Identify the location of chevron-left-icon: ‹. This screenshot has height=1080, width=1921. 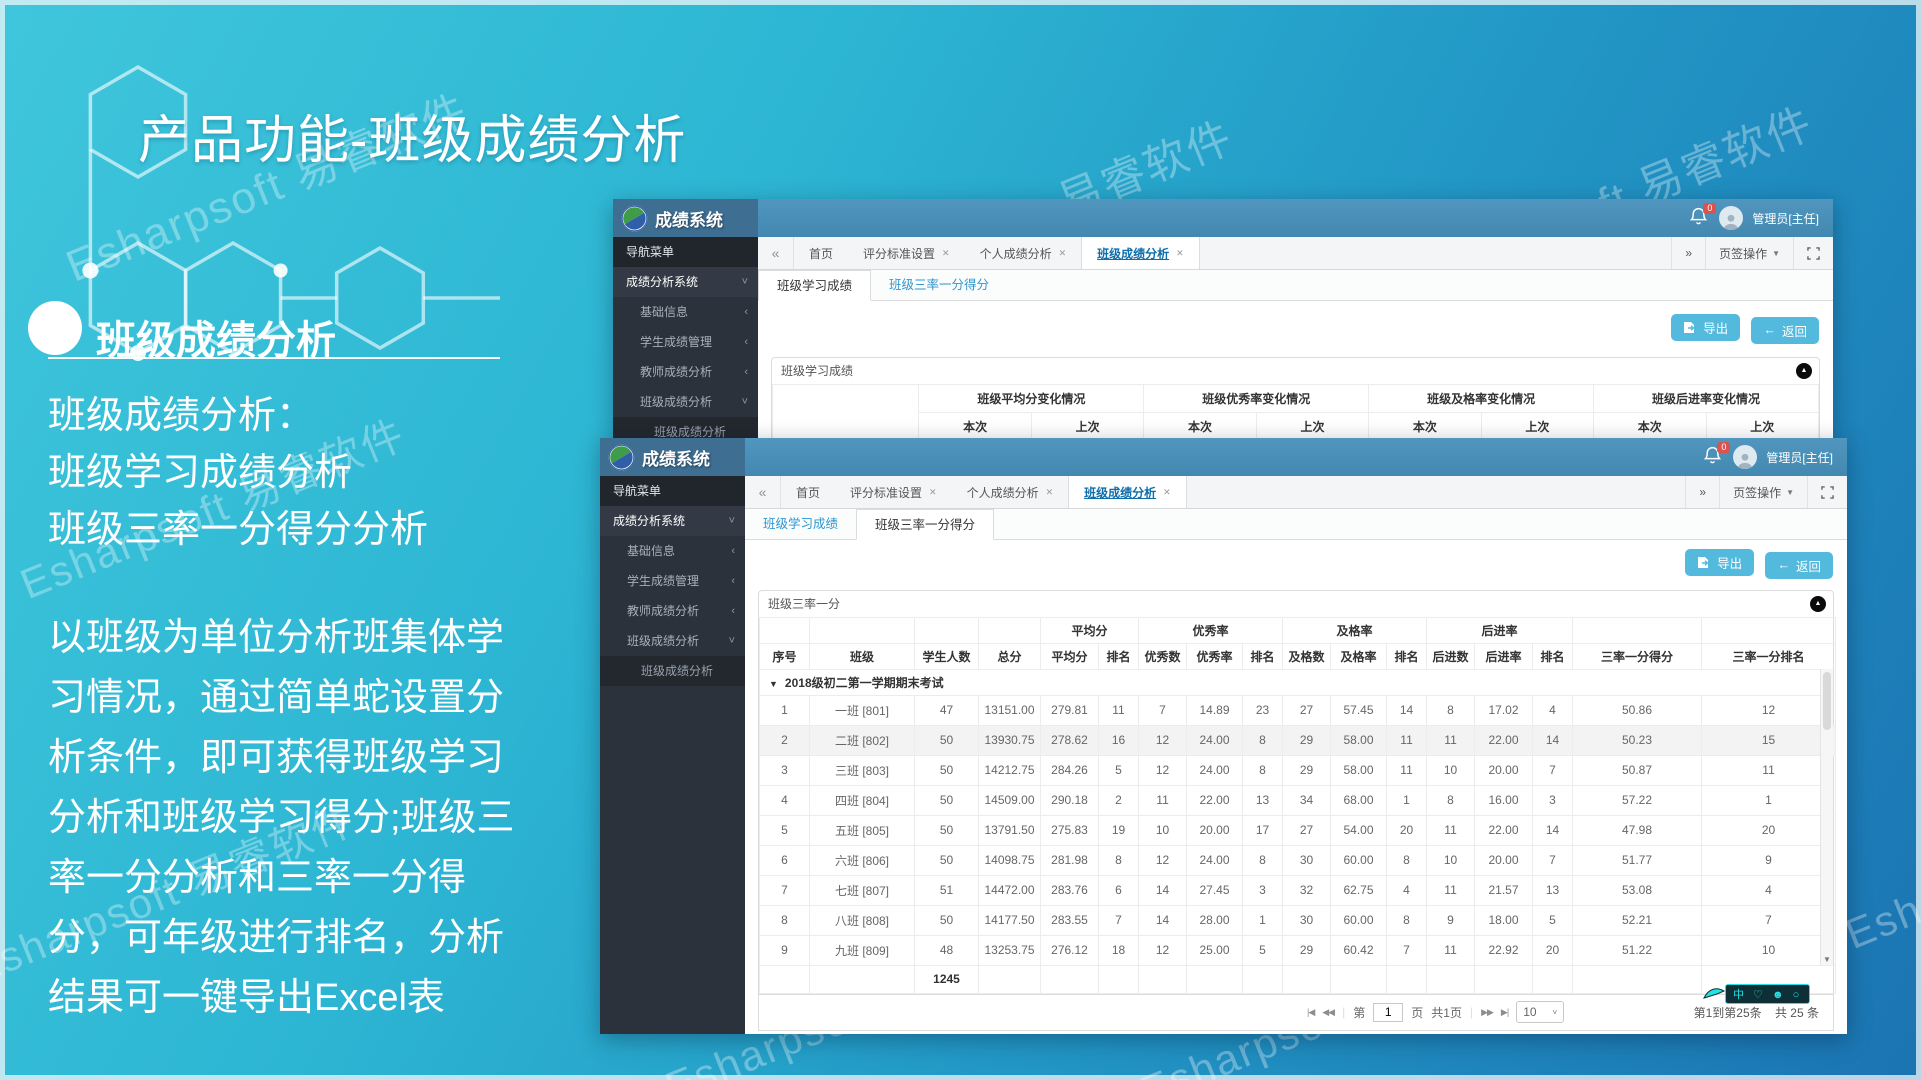
(733, 551).